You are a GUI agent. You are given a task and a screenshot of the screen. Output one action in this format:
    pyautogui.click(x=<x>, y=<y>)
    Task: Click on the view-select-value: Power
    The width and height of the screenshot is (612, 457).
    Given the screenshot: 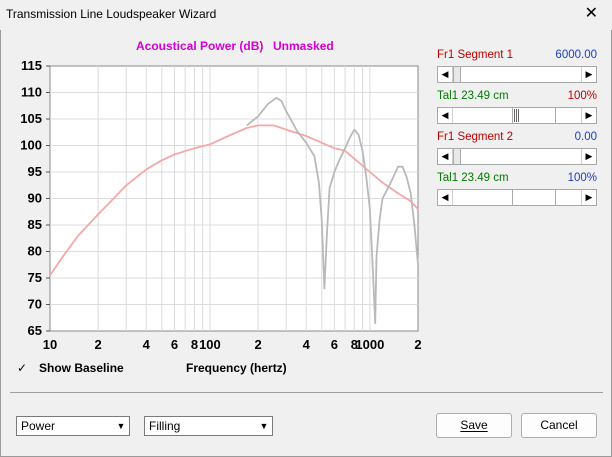 What is the action you would take?
    pyautogui.click(x=38, y=426)
    